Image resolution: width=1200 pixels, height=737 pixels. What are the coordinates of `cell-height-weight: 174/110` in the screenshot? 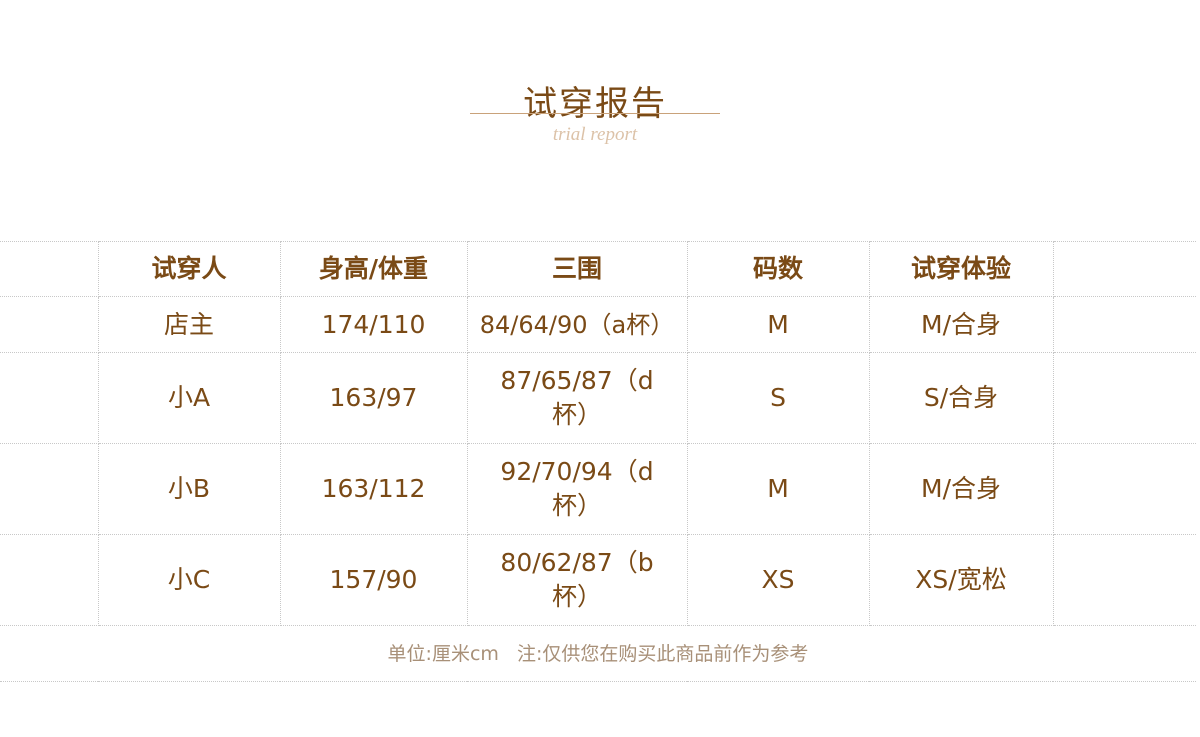 It's located at (373, 324).